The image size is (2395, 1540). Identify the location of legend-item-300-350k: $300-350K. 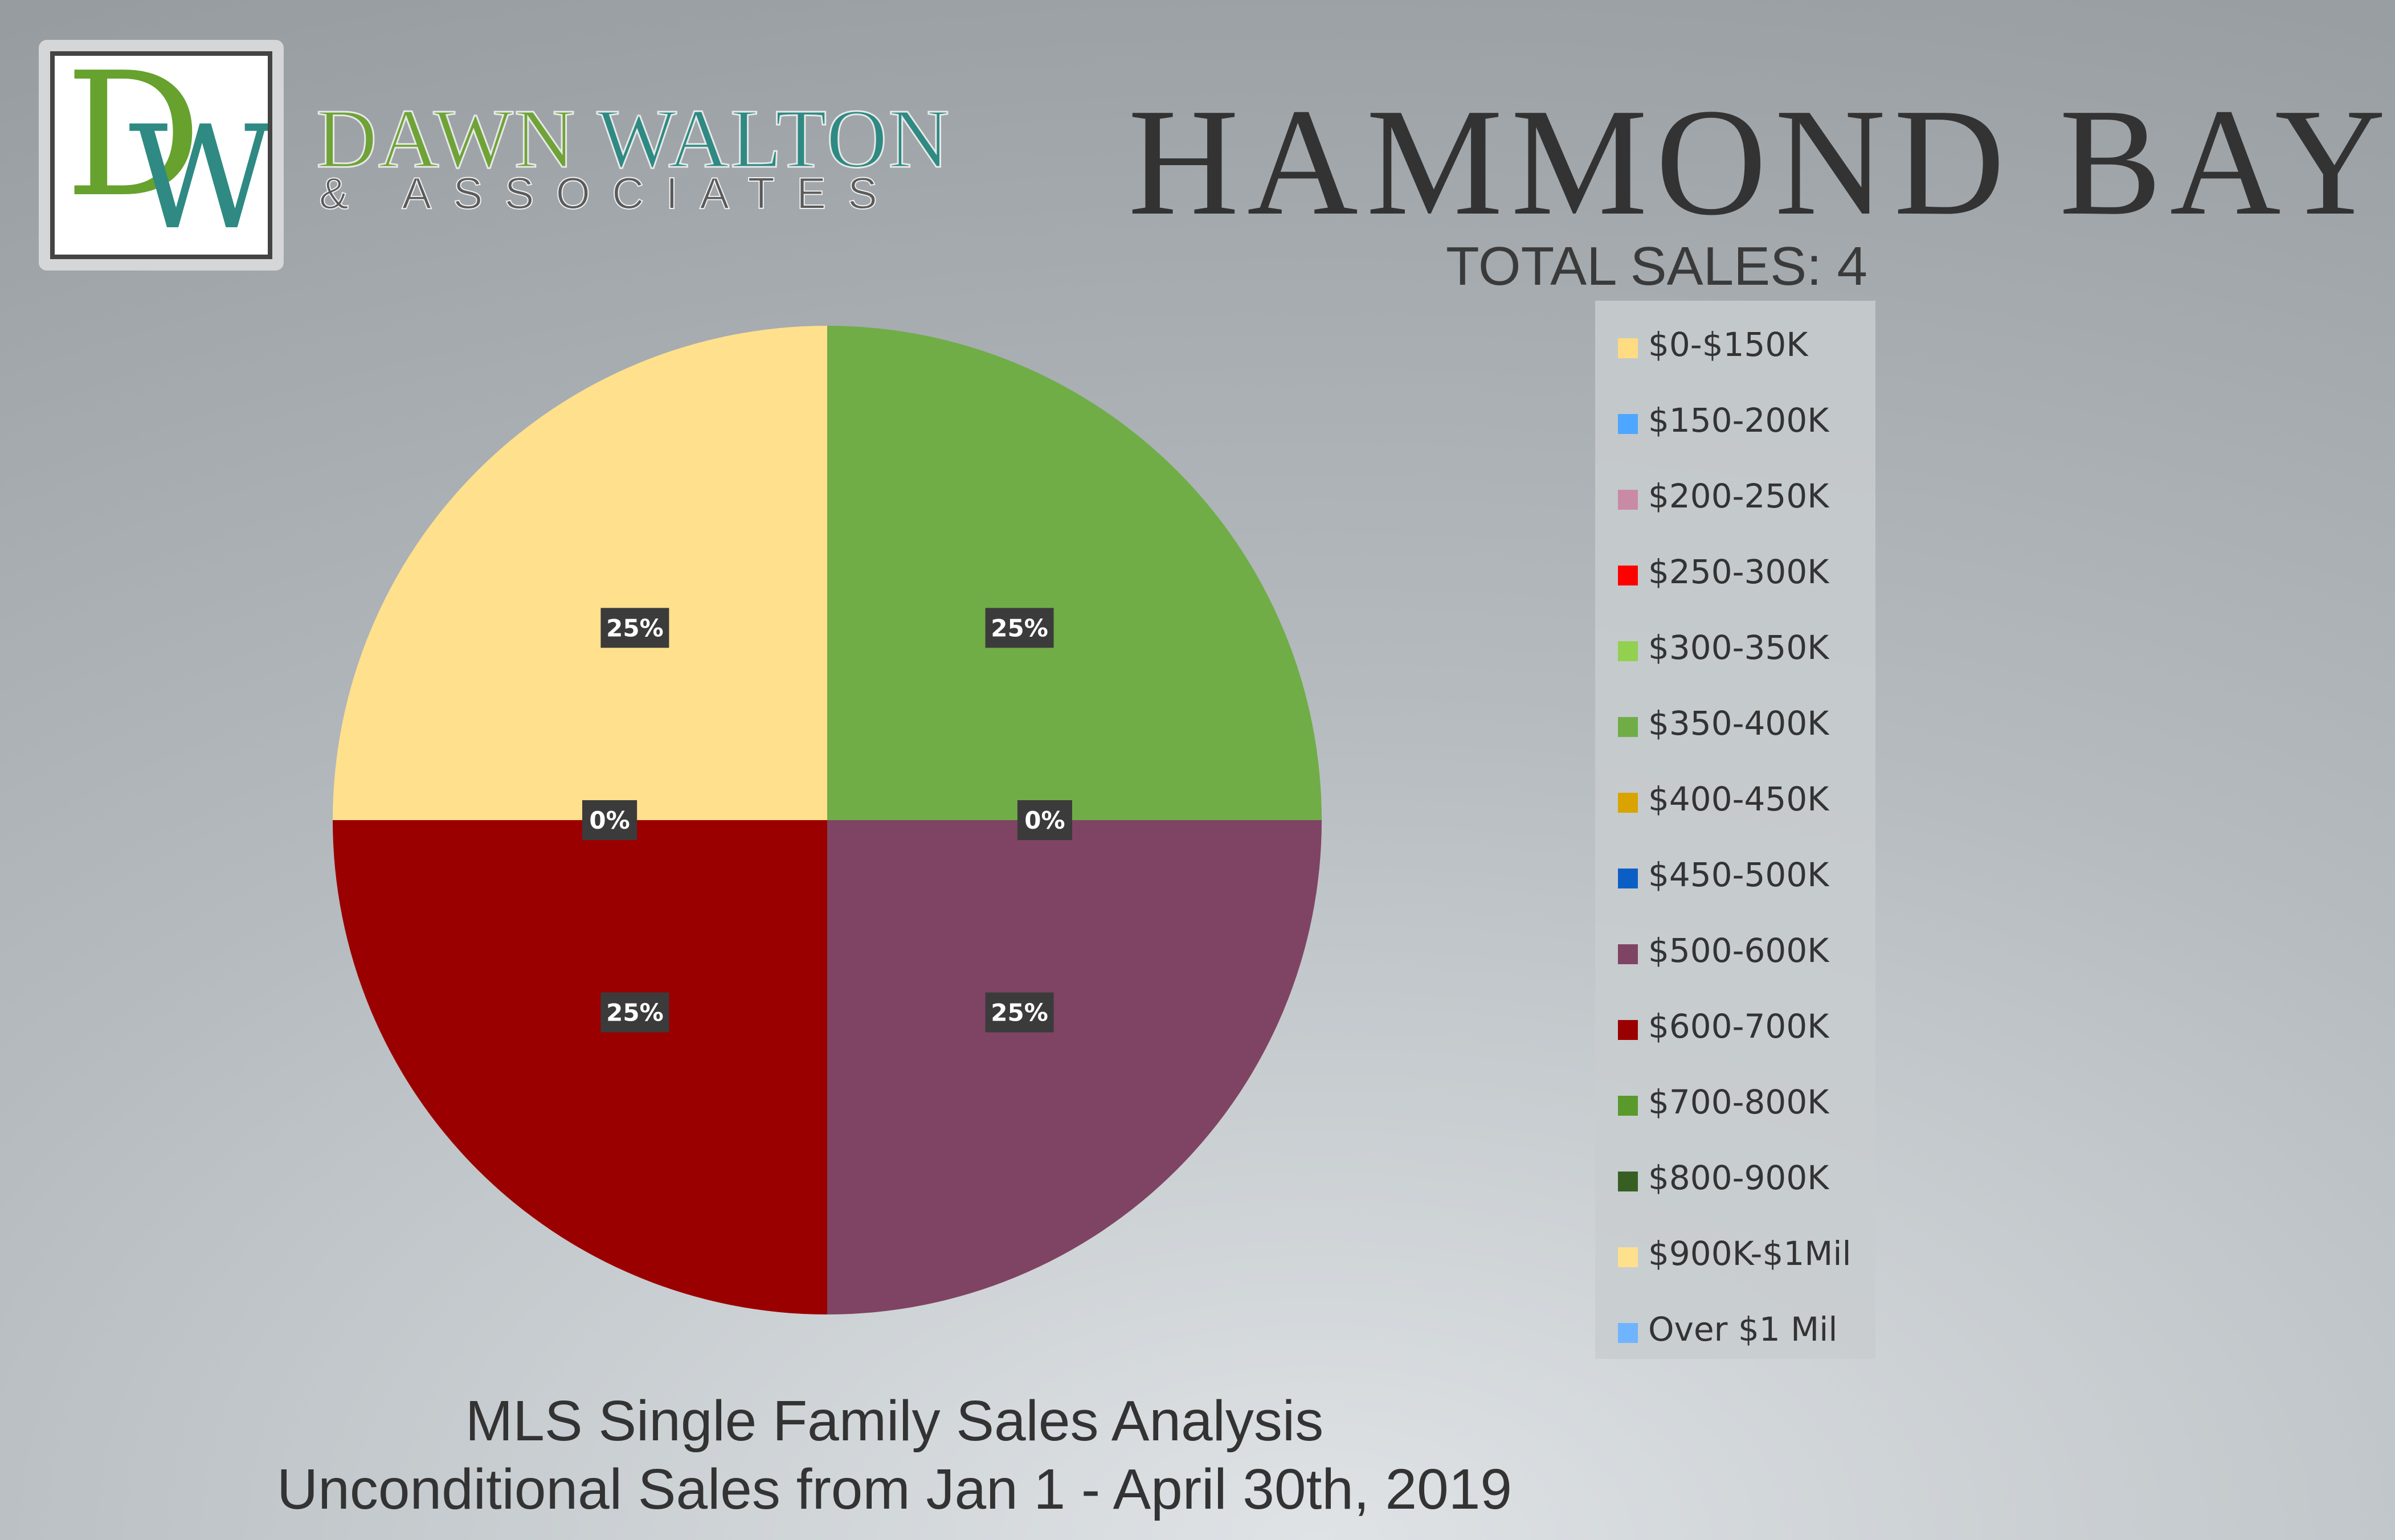
(1735, 657).